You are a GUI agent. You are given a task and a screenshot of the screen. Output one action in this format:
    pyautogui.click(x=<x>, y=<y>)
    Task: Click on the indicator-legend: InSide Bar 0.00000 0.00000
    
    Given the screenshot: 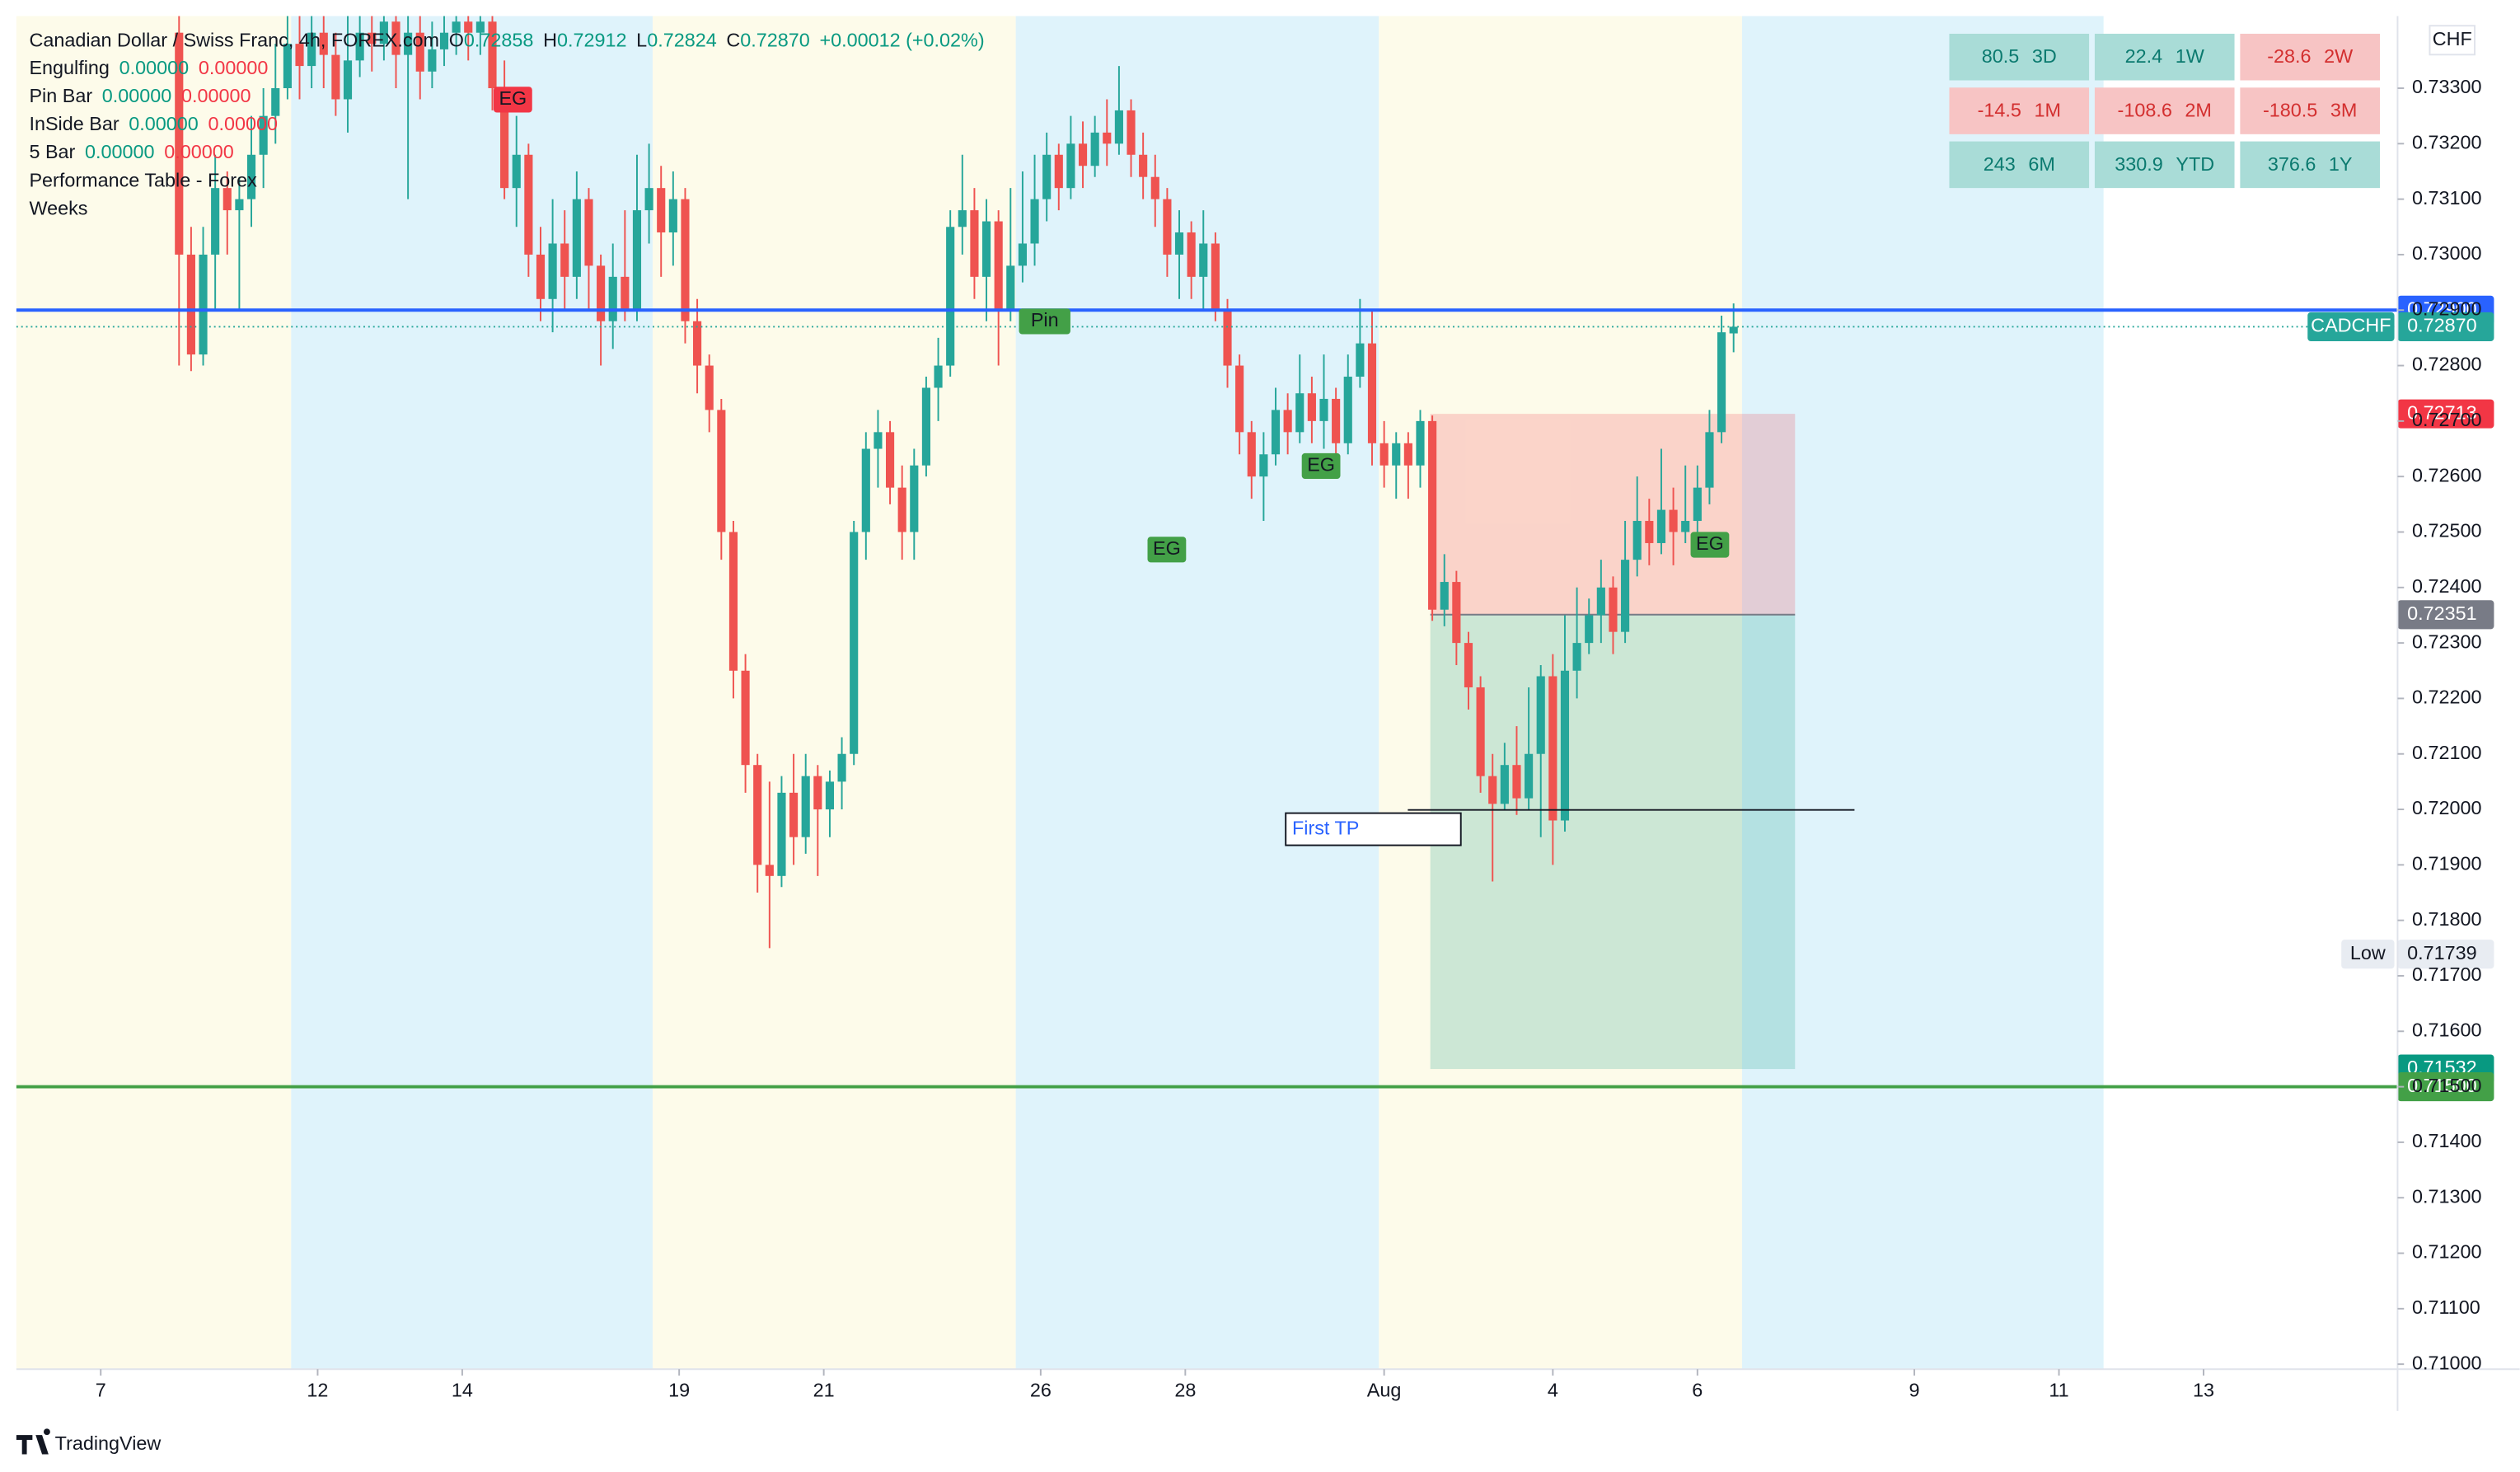 What is the action you would take?
    pyautogui.click(x=153, y=123)
    